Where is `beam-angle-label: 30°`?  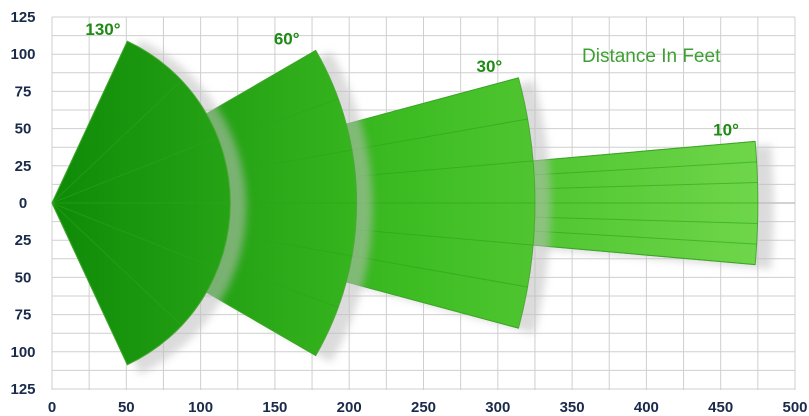 beam-angle-label: 30° is located at coordinates (489, 66).